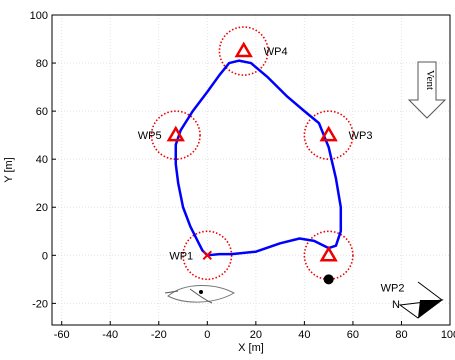 This screenshot has width=455, height=360. What do you see at coordinates (45, 256) in the screenshot?
I see `y-tick-label: 0` at bounding box center [45, 256].